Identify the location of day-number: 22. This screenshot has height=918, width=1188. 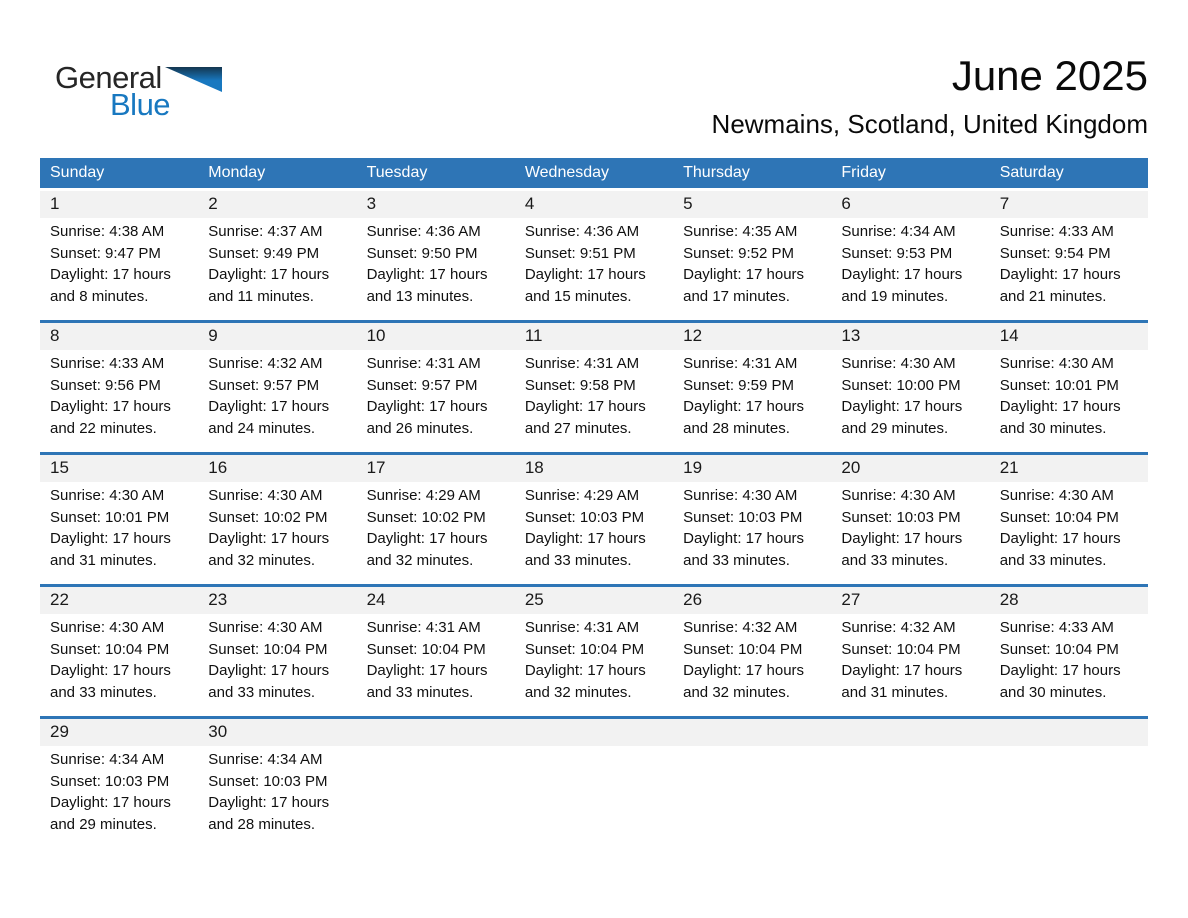
(59, 600).